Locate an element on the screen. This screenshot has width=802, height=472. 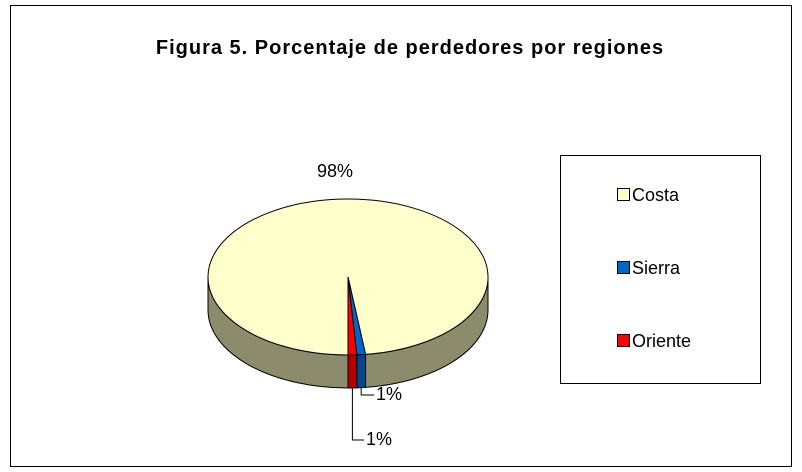
legend-label: Sierra is located at coordinates (656, 268).